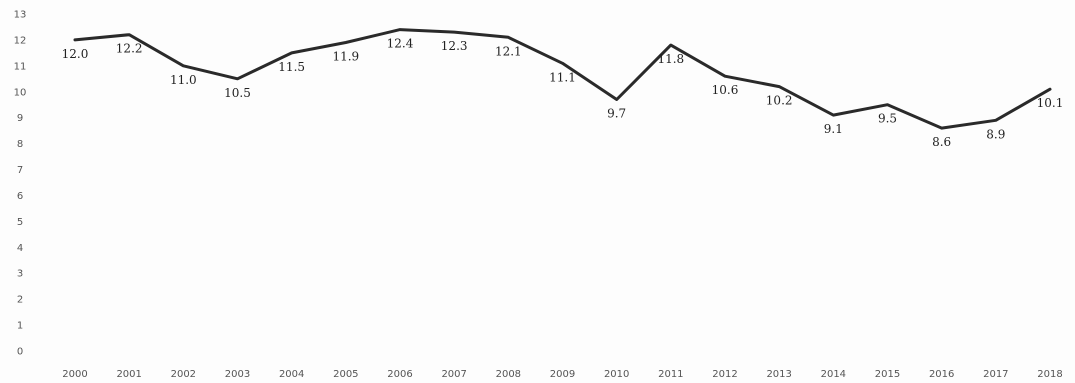 This screenshot has height=383, width=1075. I want to click on x-tick-label: 2017, so click(995, 374).